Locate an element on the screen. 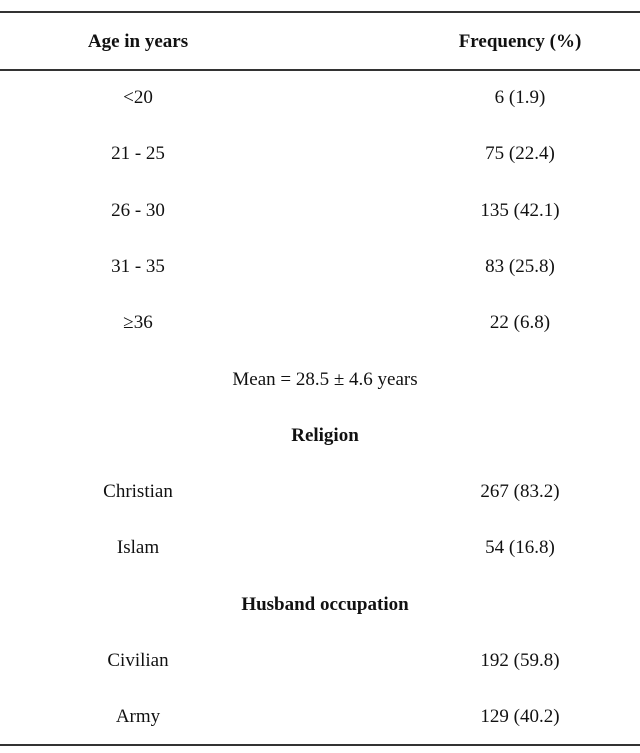 Image resolution: width=640 pixels, height=753 pixels. cell: 21 - 25 is located at coordinates (138, 153).